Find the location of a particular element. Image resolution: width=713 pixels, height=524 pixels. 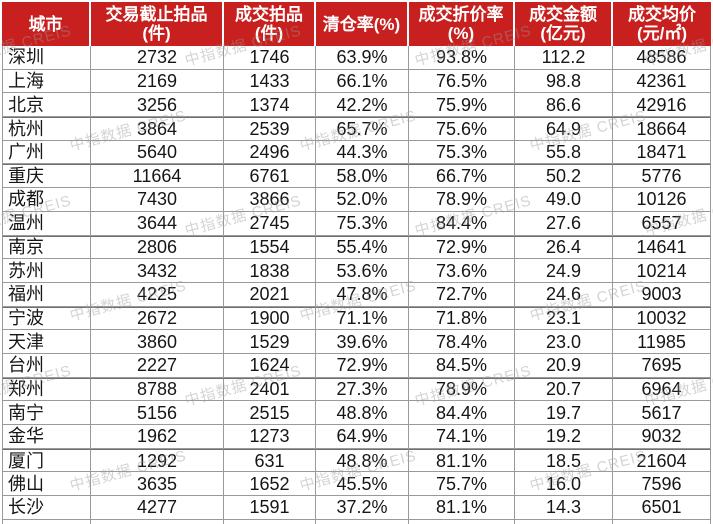

value-cell: 74.1% is located at coordinates (462, 437).